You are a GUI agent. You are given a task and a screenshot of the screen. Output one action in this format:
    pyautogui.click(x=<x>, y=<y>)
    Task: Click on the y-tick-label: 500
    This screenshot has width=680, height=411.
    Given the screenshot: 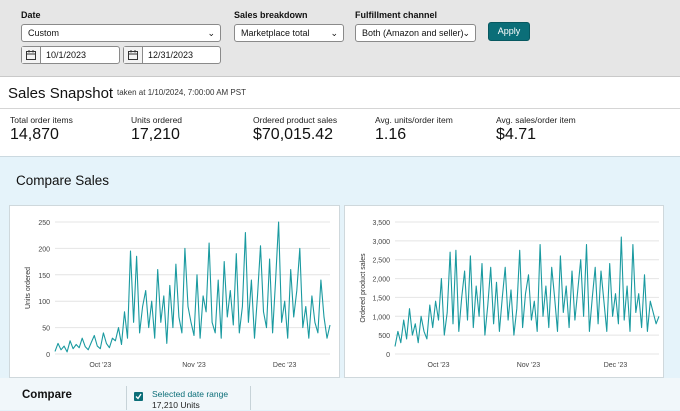 What is the action you would take?
    pyautogui.click(x=384, y=336)
    